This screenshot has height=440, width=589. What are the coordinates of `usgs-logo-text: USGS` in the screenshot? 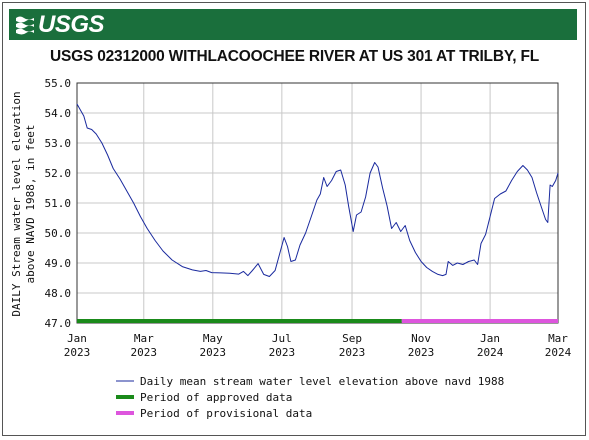 It's located at (71, 24).